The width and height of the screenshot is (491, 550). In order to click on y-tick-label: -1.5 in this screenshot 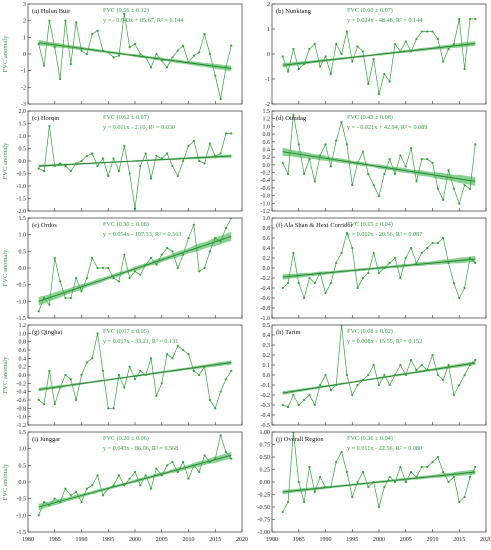, I will do `click(22, 319)`.